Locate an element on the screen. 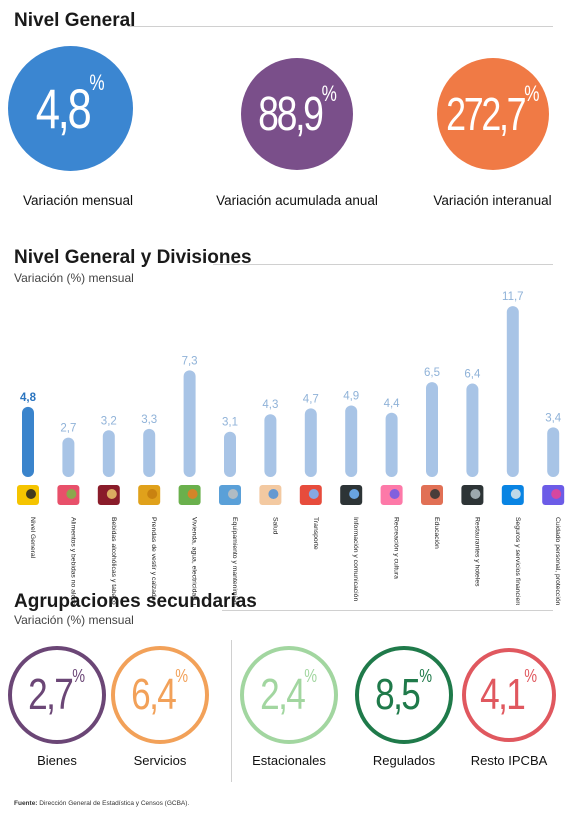 Image resolution: width=570 pixels, height=814 pixels. ring-value-bienes: 2,7% is located at coordinates (57, 692).